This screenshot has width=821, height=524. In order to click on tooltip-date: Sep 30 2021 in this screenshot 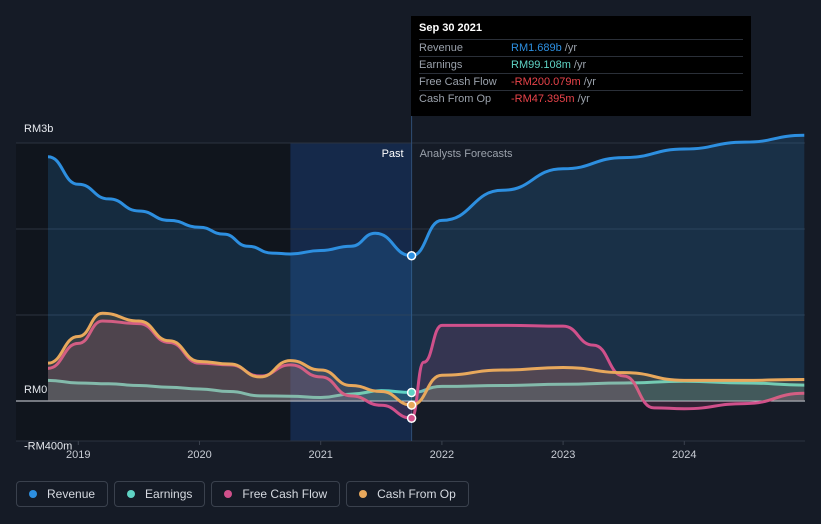, I will do `click(450, 28)`.